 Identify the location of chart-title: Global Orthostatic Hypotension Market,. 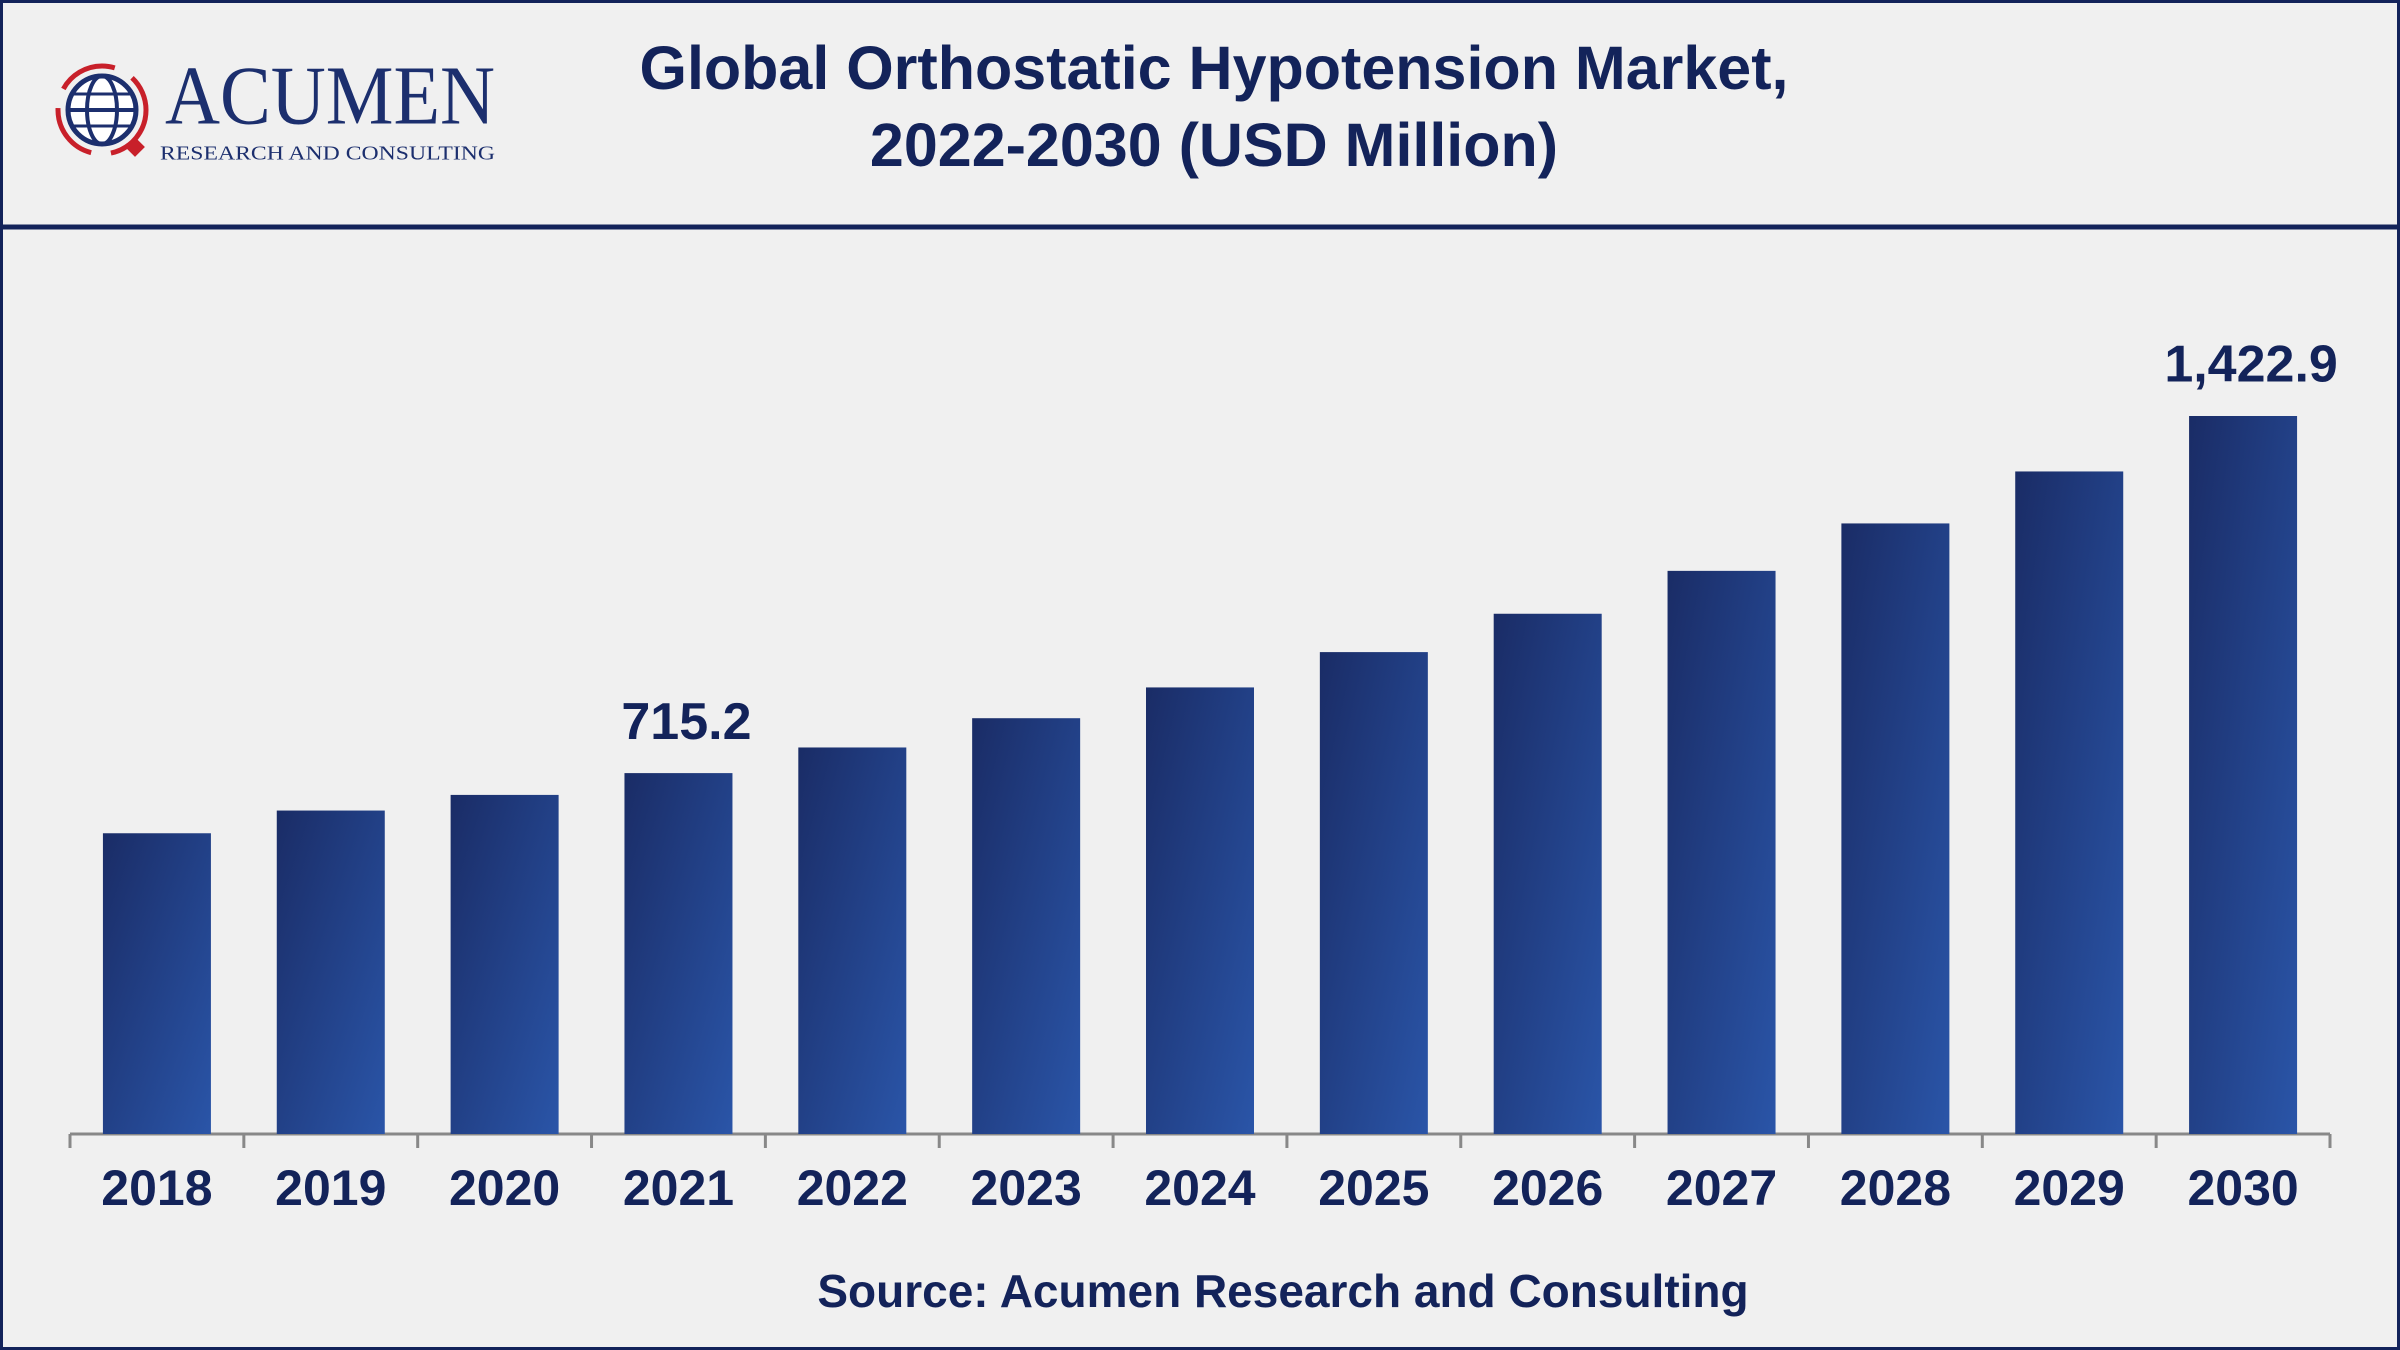
(1214, 68).